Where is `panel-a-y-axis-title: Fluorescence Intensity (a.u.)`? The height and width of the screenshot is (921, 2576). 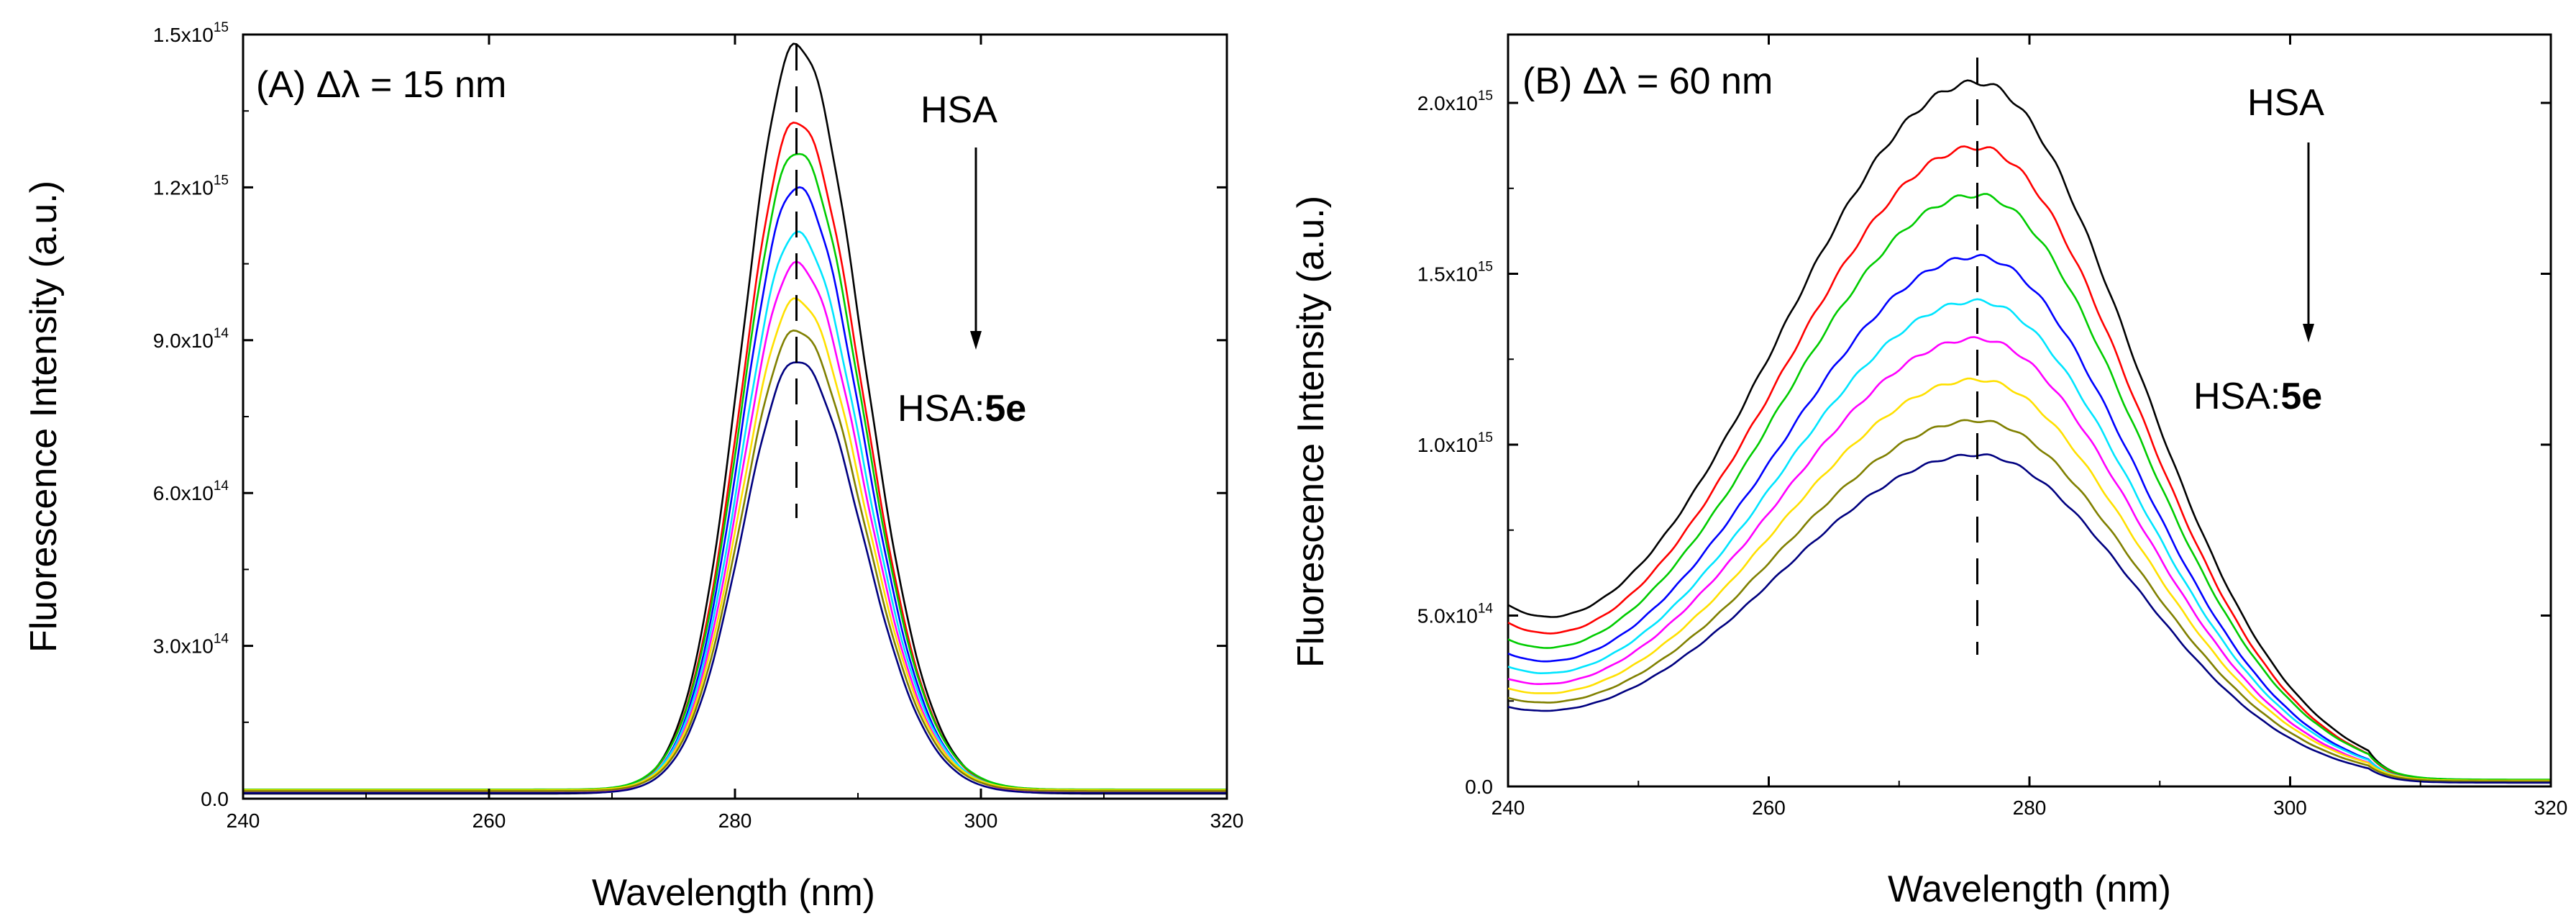 panel-a-y-axis-title: Fluorescence Intensity (a.u.) is located at coordinates (44, 417).